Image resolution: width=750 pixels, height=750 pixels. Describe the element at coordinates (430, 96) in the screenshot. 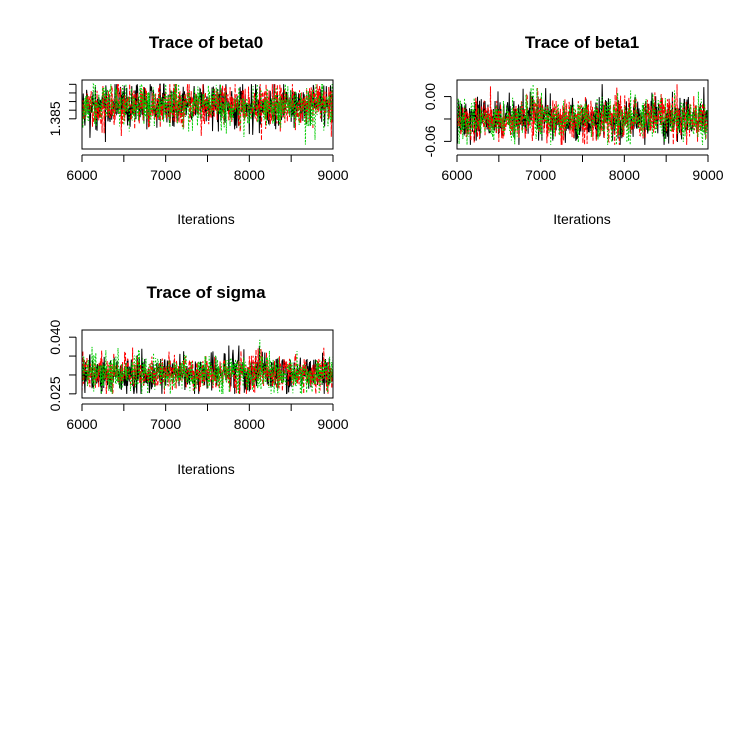

I see `y-tick-label: 0.00` at that location.